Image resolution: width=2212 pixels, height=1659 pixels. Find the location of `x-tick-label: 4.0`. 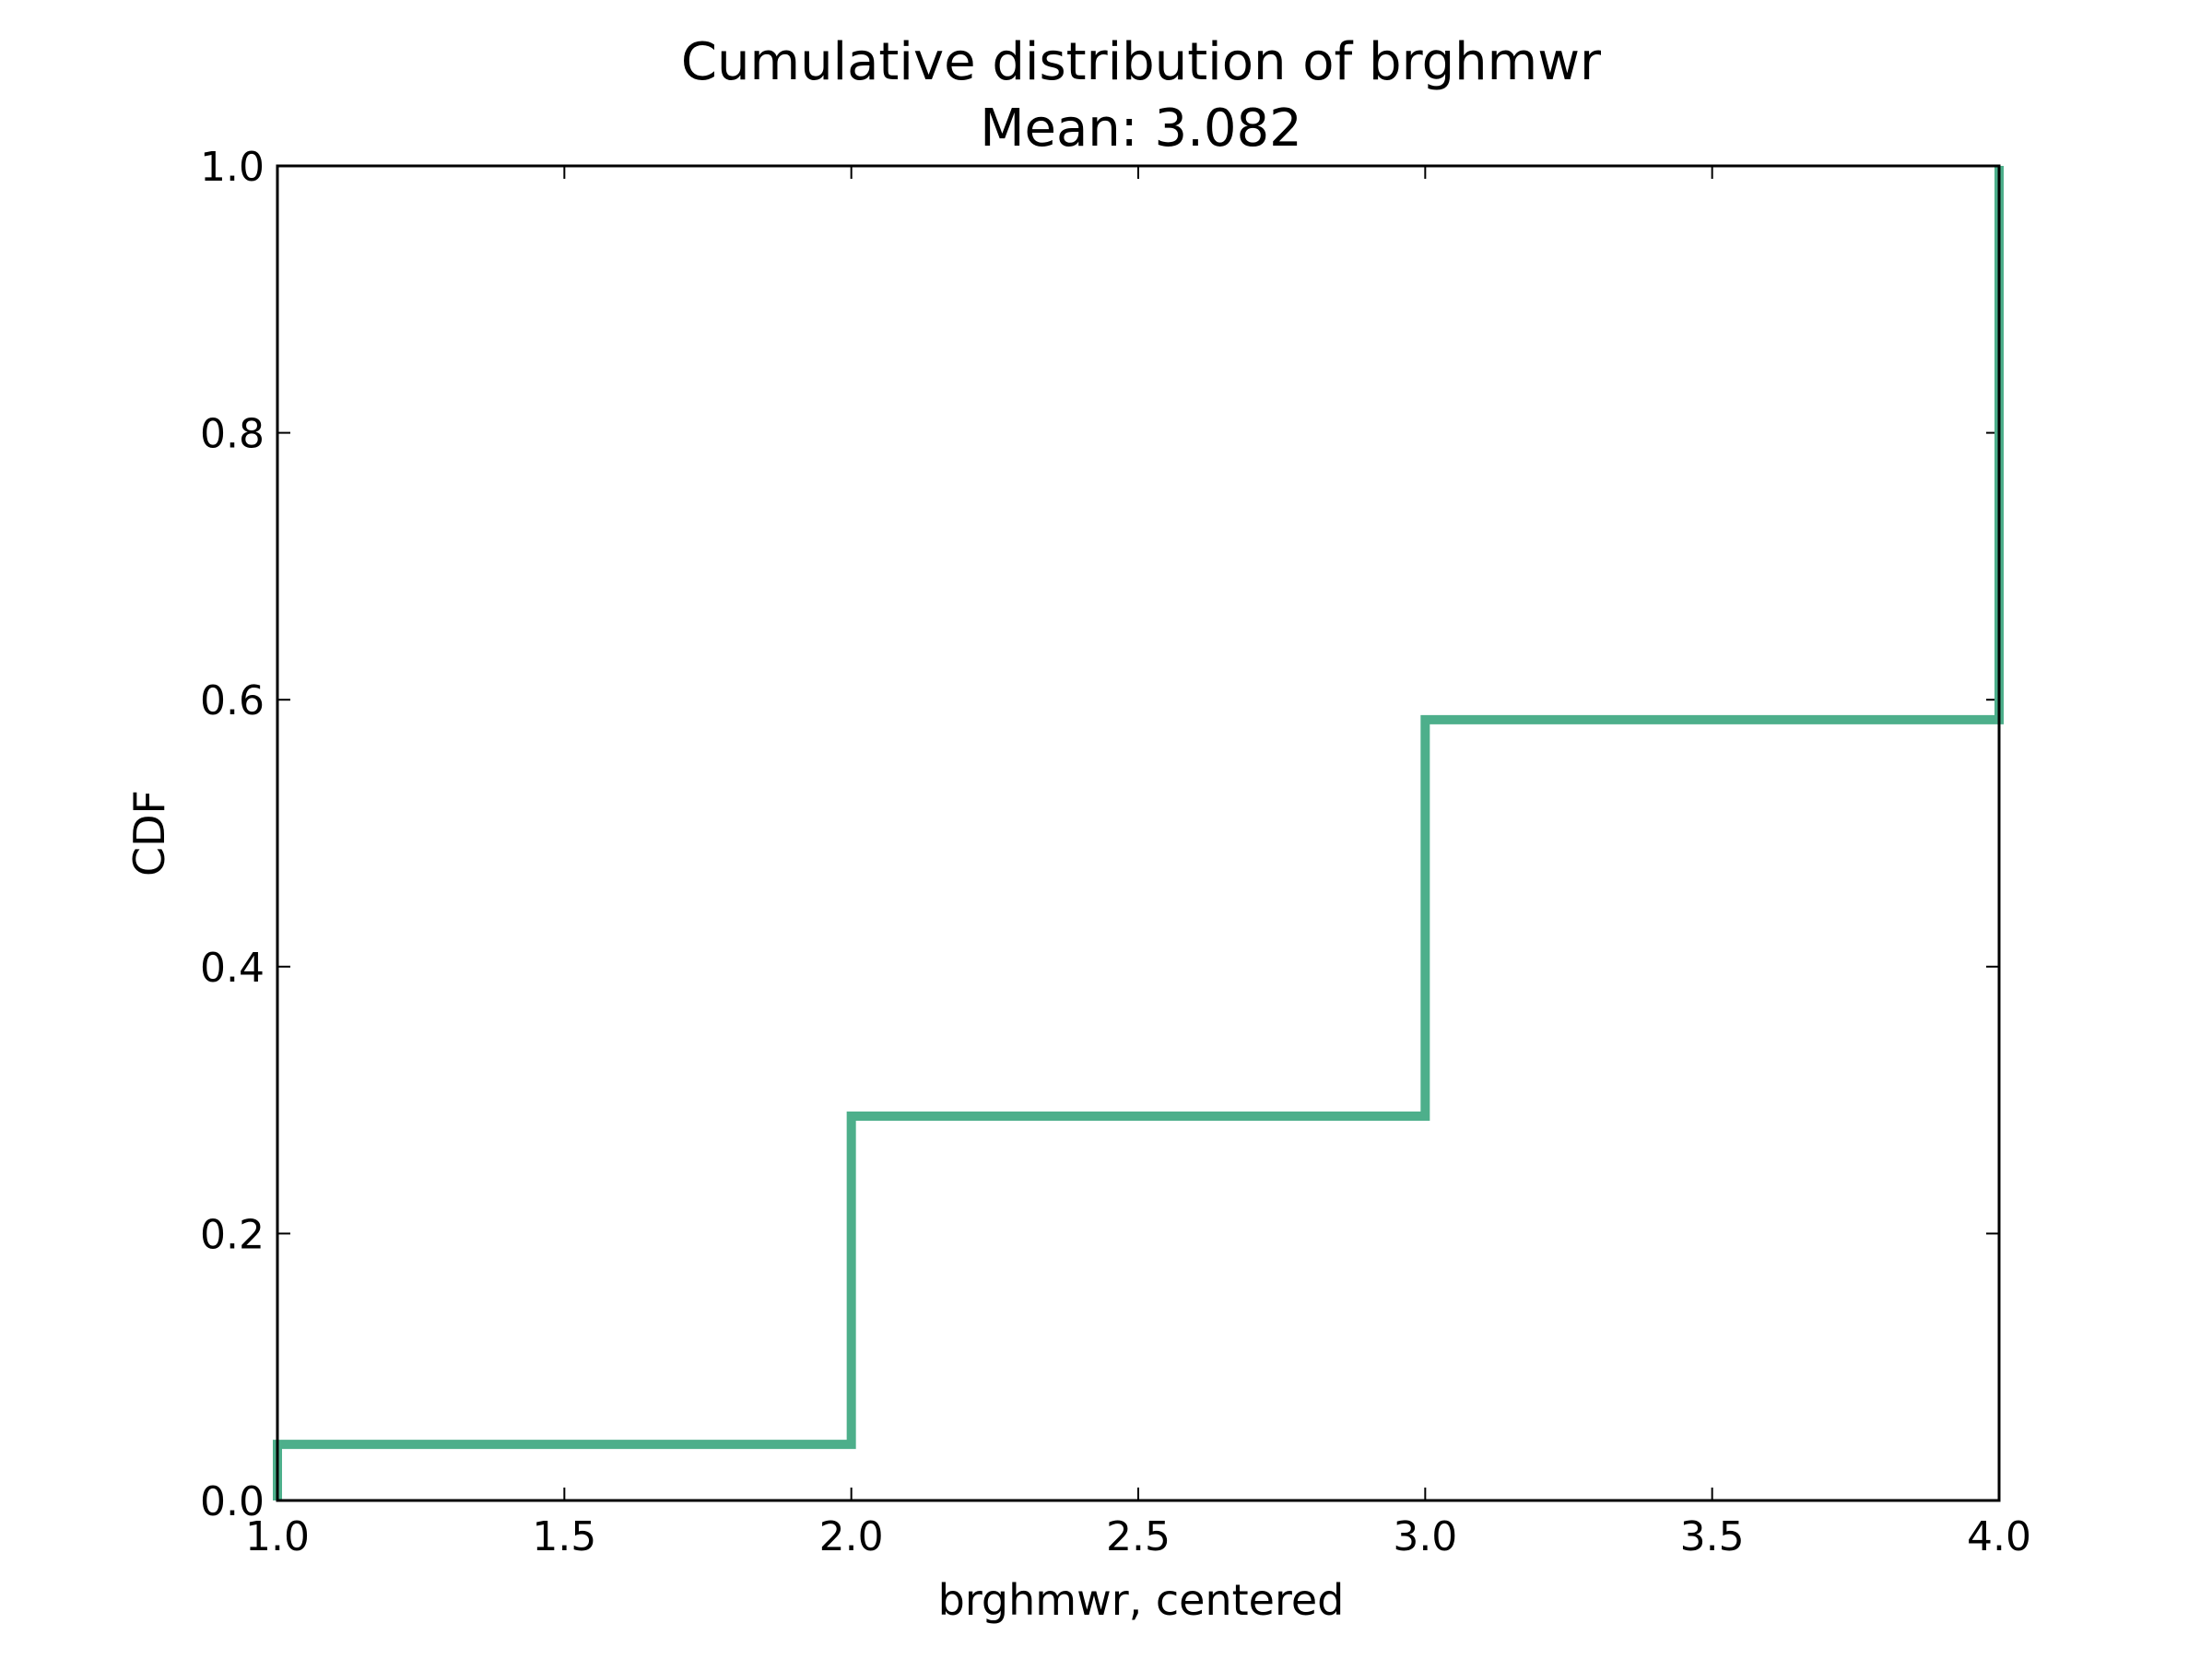

x-tick-label: 4.0 is located at coordinates (1999, 1536).